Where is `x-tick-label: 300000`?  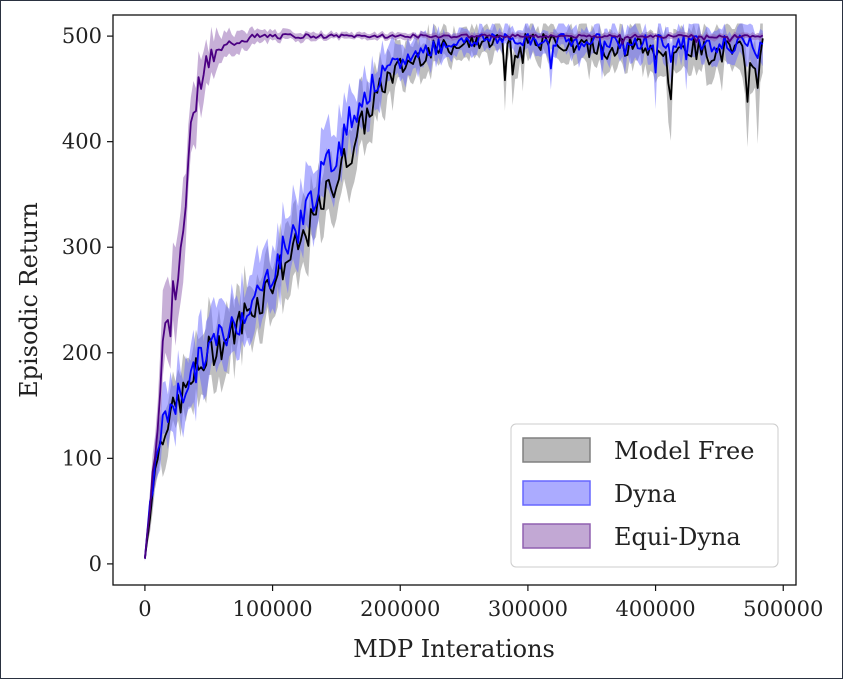 x-tick-label: 300000 is located at coordinates (528, 609).